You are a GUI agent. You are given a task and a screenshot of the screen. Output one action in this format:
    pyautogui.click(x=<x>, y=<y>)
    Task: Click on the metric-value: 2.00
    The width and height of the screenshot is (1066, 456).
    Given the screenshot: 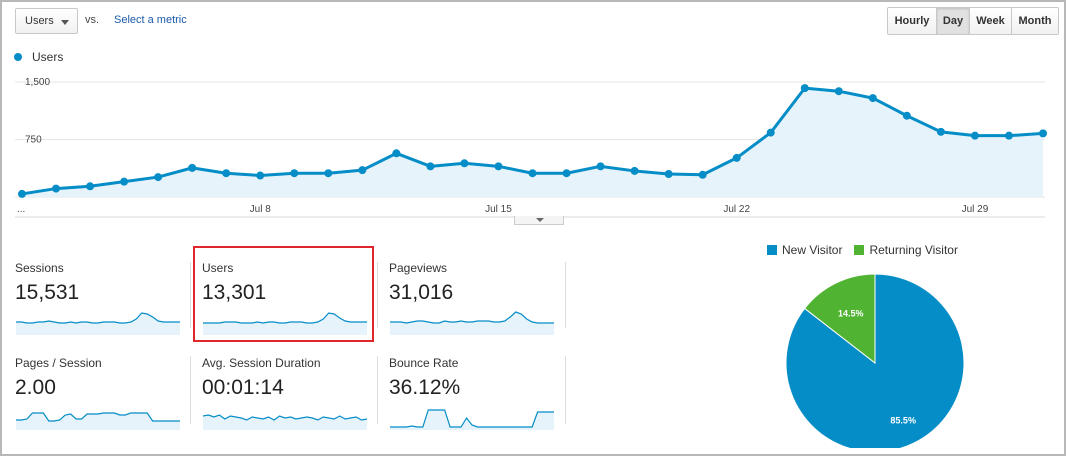 What is the action you would take?
    pyautogui.click(x=35, y=387)
    